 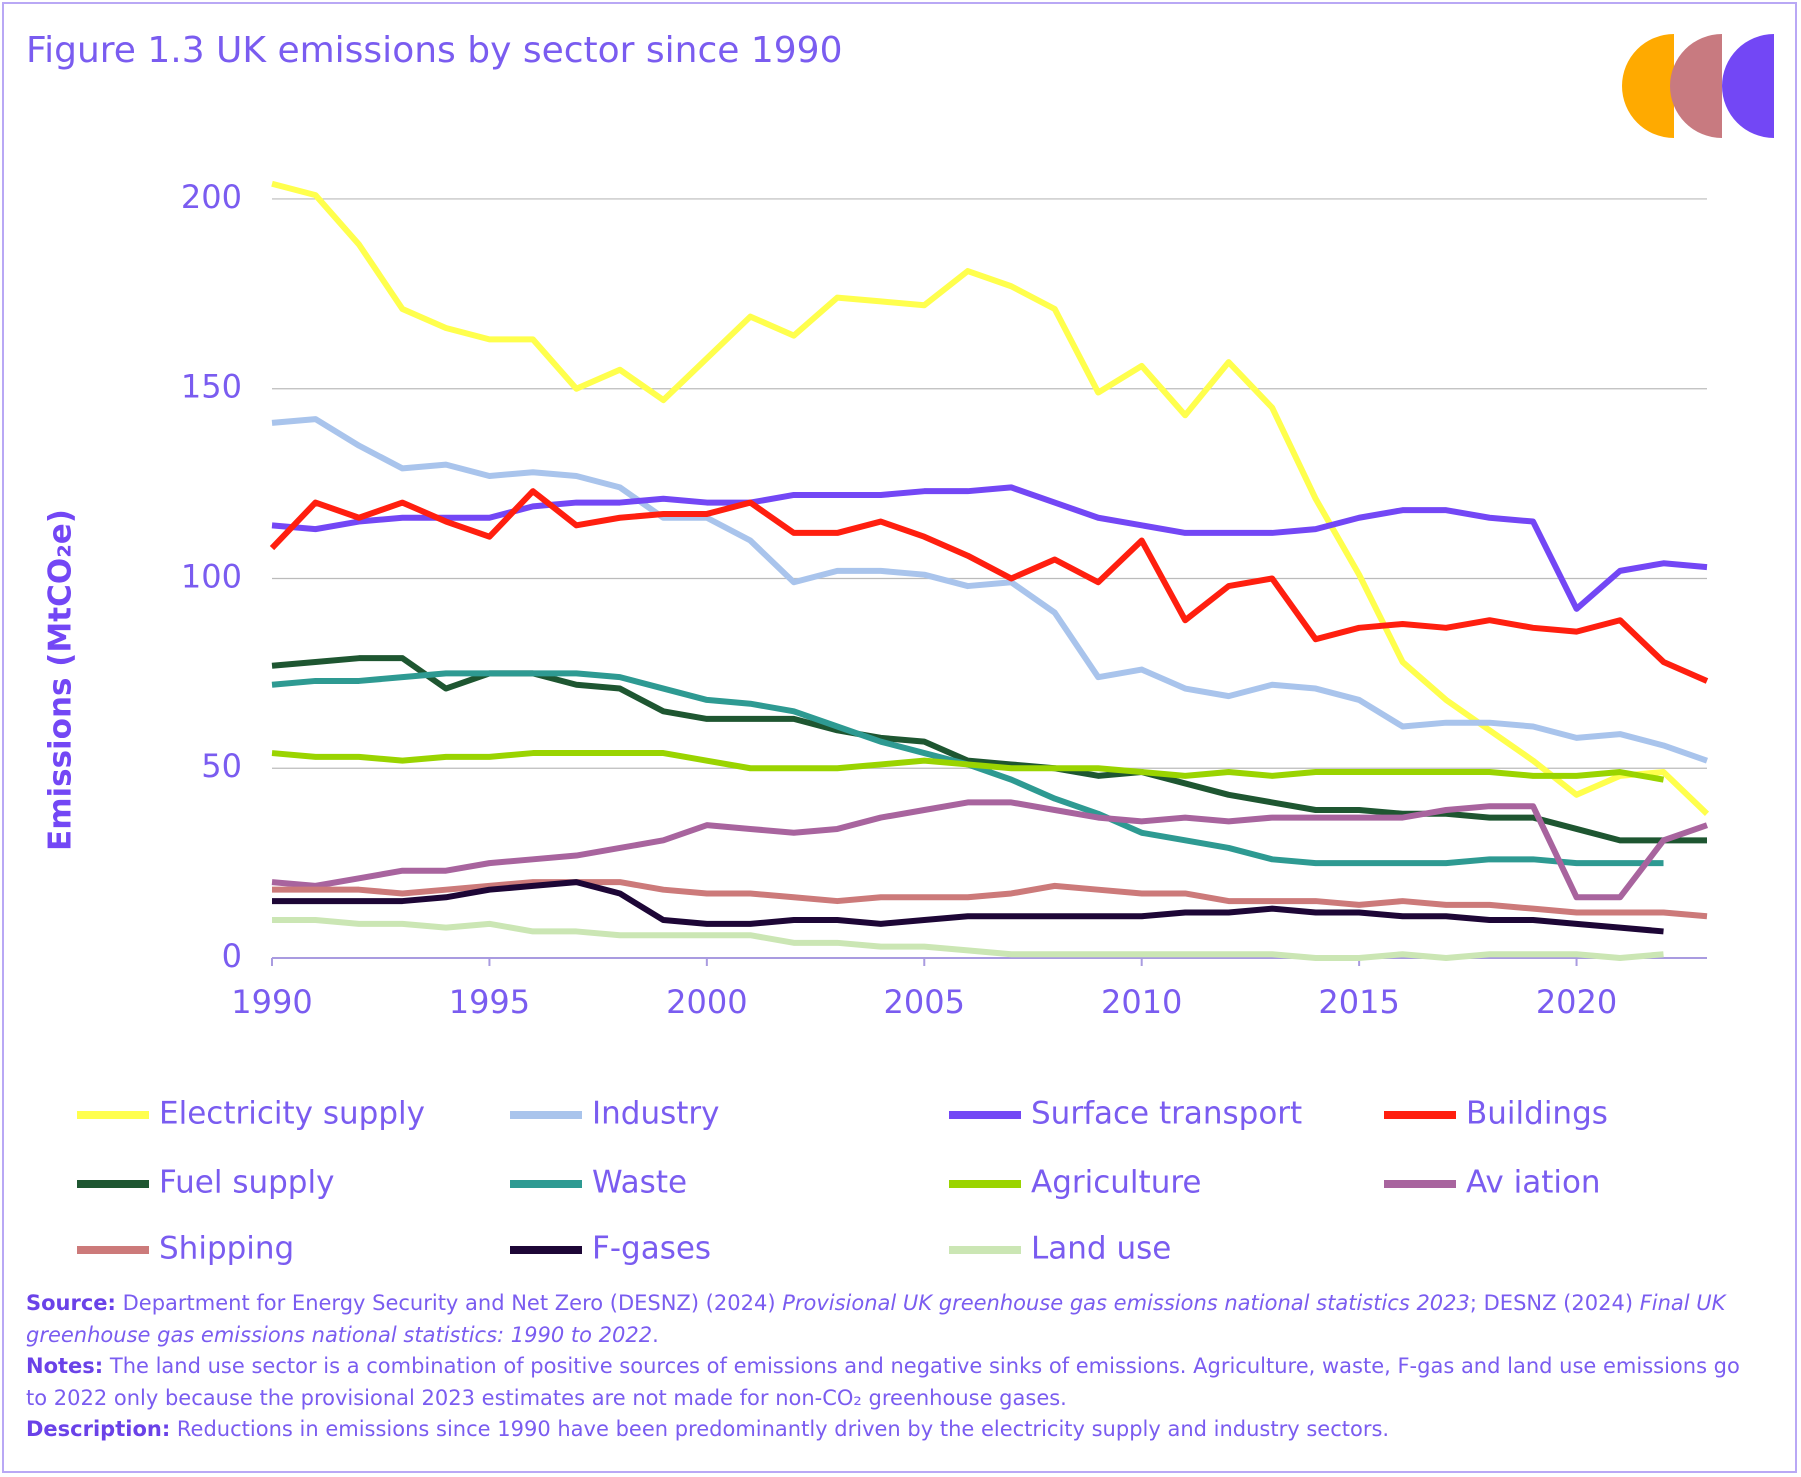 I want to click on x-tick-label: 1990, so click(x=271, y=1002).